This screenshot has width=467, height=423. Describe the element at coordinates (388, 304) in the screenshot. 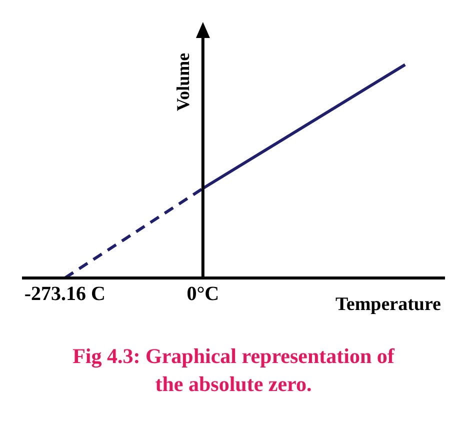

I see `x-axis-title: Temperature` at that location.